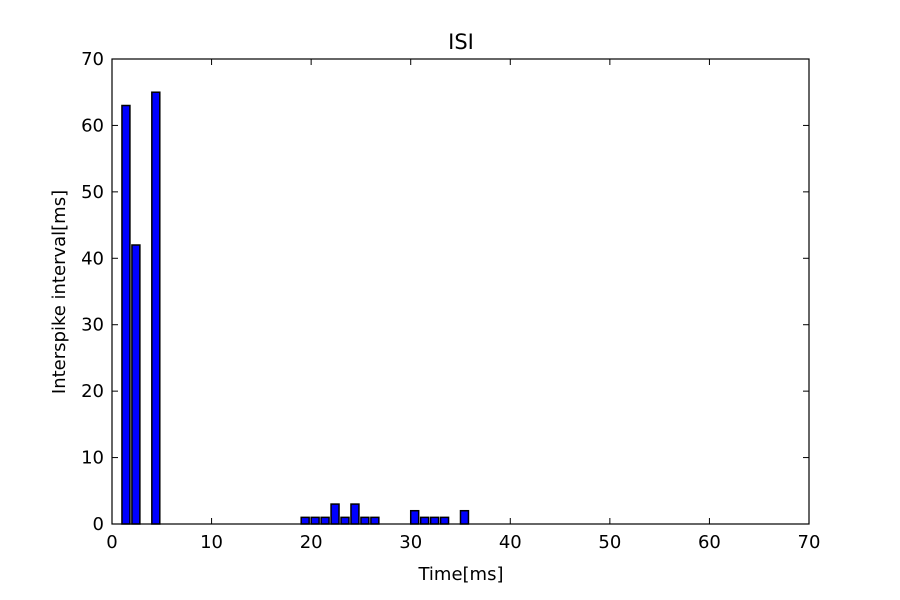 The image size is (900, 600). Describe the element at coordinates (92, 59) in the screenshot. I see `y-tick-label-7: 70` at that location.